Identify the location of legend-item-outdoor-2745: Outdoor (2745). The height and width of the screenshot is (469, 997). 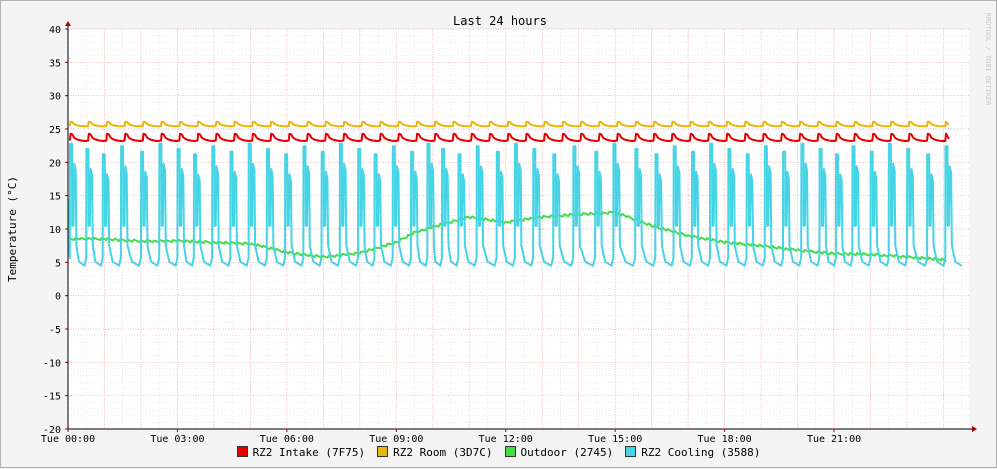
(559, 452).